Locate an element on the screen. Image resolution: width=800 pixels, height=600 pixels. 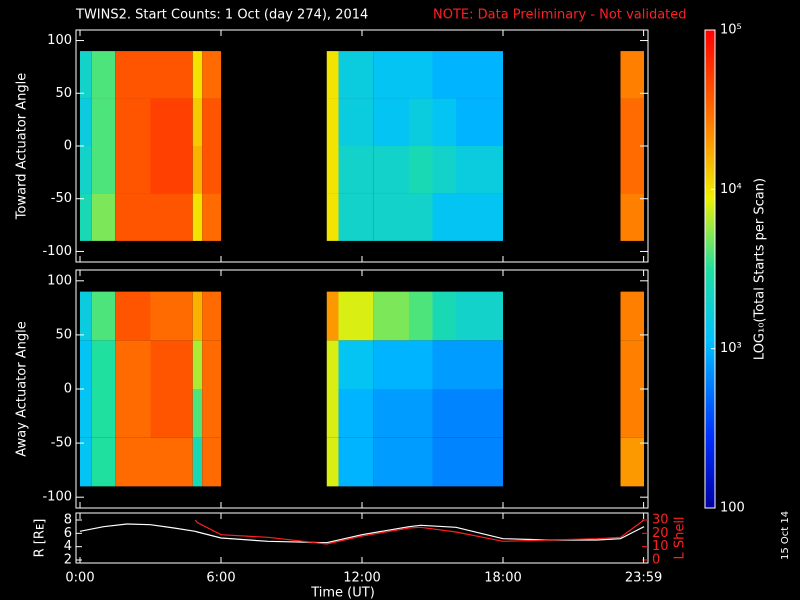
y-tick-label: -100 is located at coordinates (57, 251).